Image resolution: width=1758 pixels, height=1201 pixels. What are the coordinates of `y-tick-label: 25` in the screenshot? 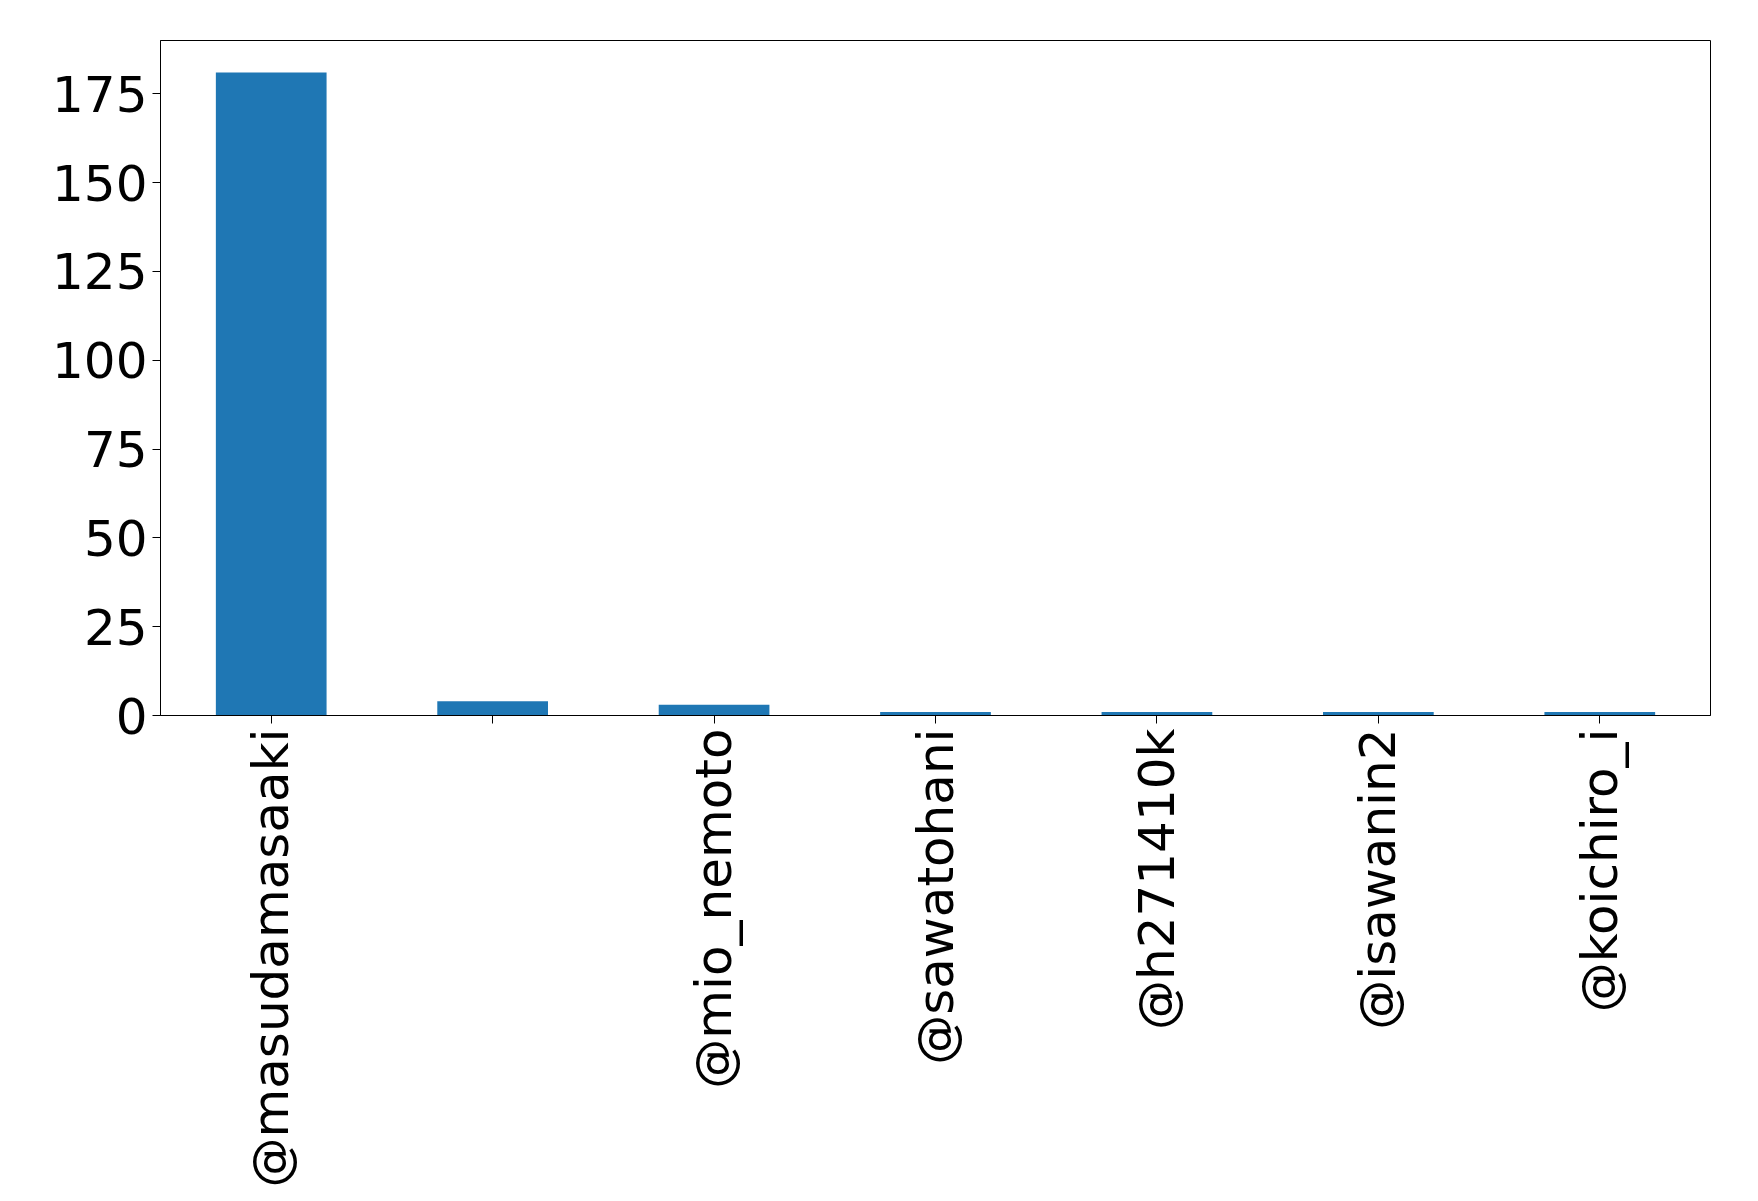 It's located at (115, 627).